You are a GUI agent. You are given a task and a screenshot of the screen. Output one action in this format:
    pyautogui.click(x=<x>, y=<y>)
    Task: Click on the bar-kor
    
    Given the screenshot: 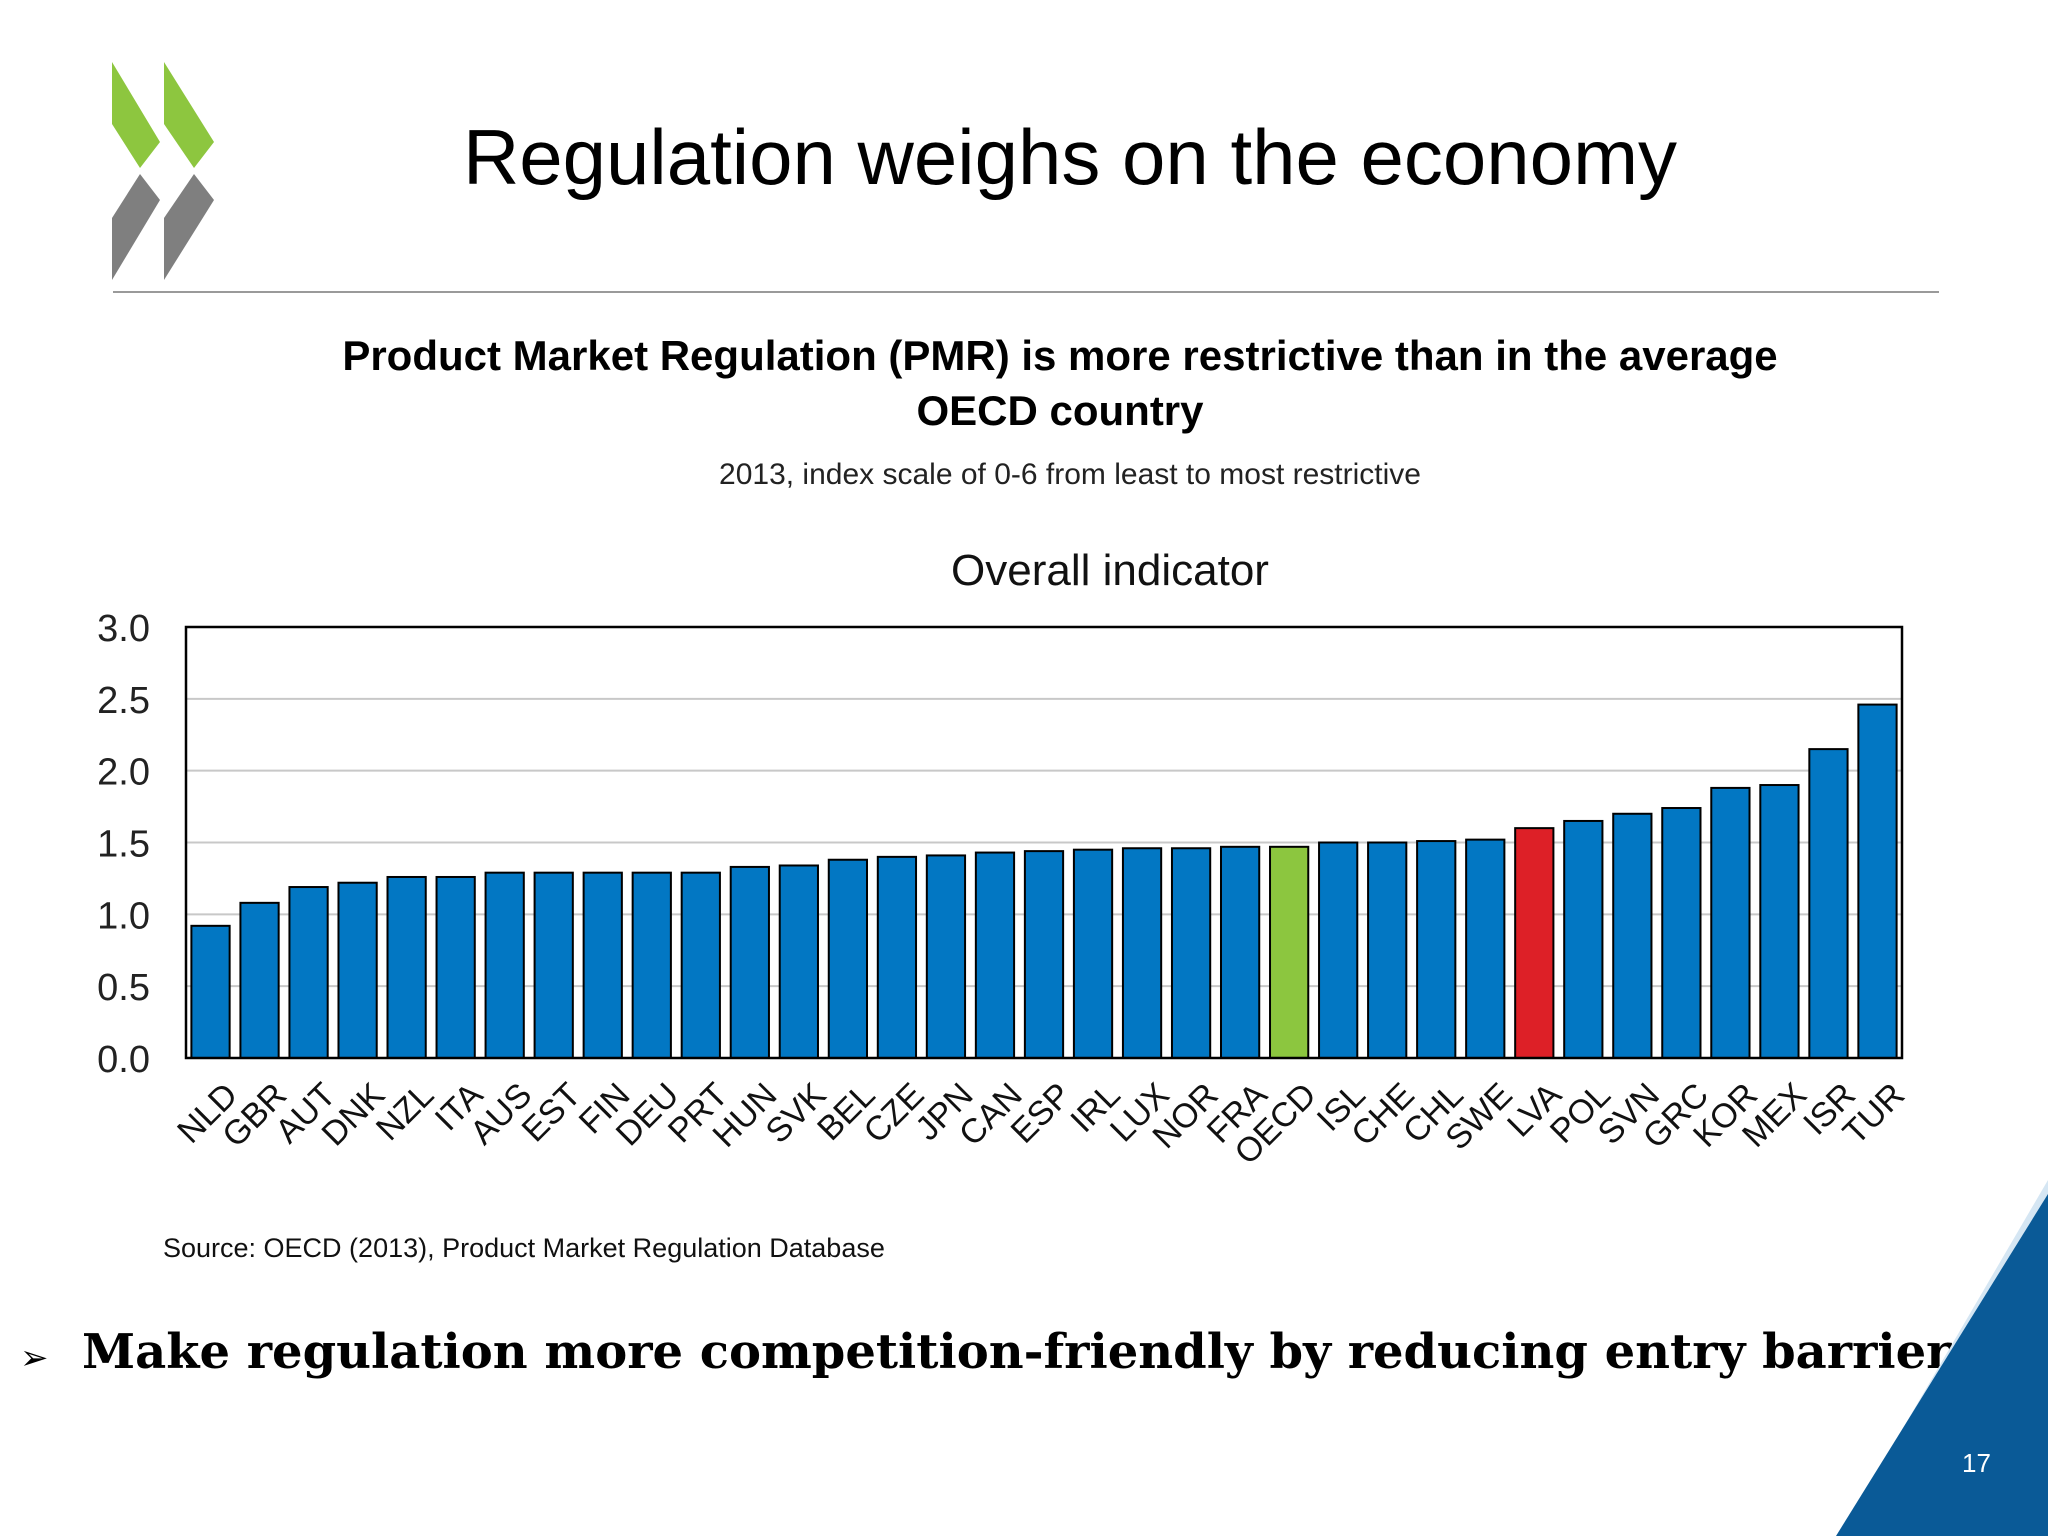 What is the action you would take?
    pyautogui.click(x=1730, y=922)
    